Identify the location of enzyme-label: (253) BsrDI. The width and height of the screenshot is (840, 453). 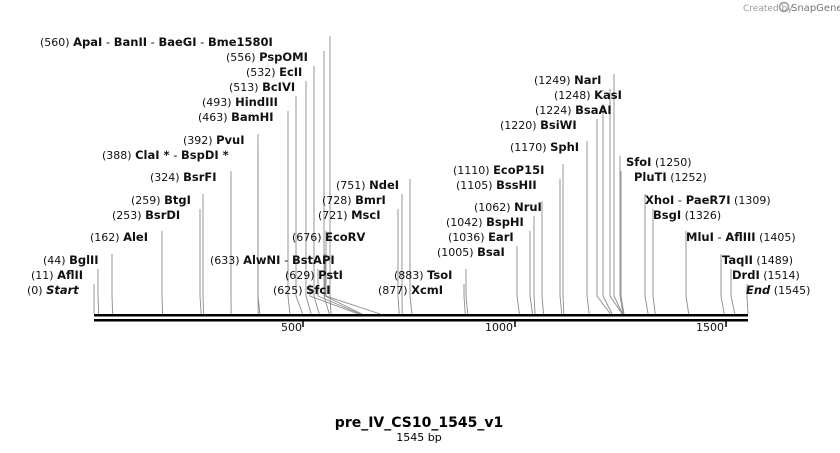
(146, 215).